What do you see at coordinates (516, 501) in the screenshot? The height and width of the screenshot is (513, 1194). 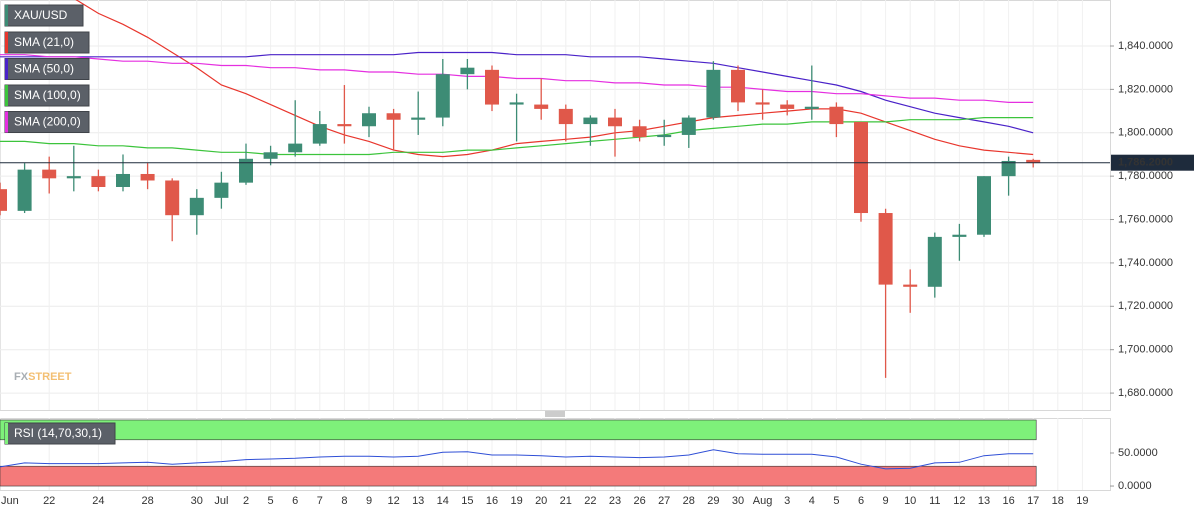 I see `x-tick-label: 19` at bounding box center [516, 501].